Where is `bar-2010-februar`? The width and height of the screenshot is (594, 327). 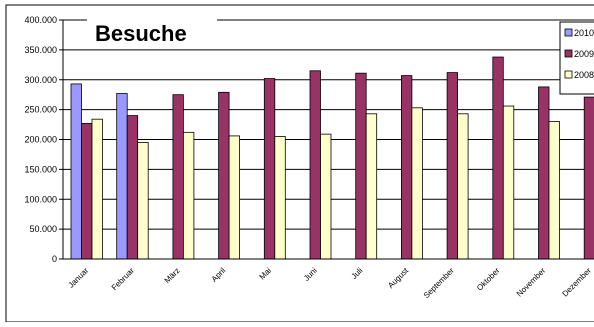
bar-2010-februar is located at coordinates (122, 176).